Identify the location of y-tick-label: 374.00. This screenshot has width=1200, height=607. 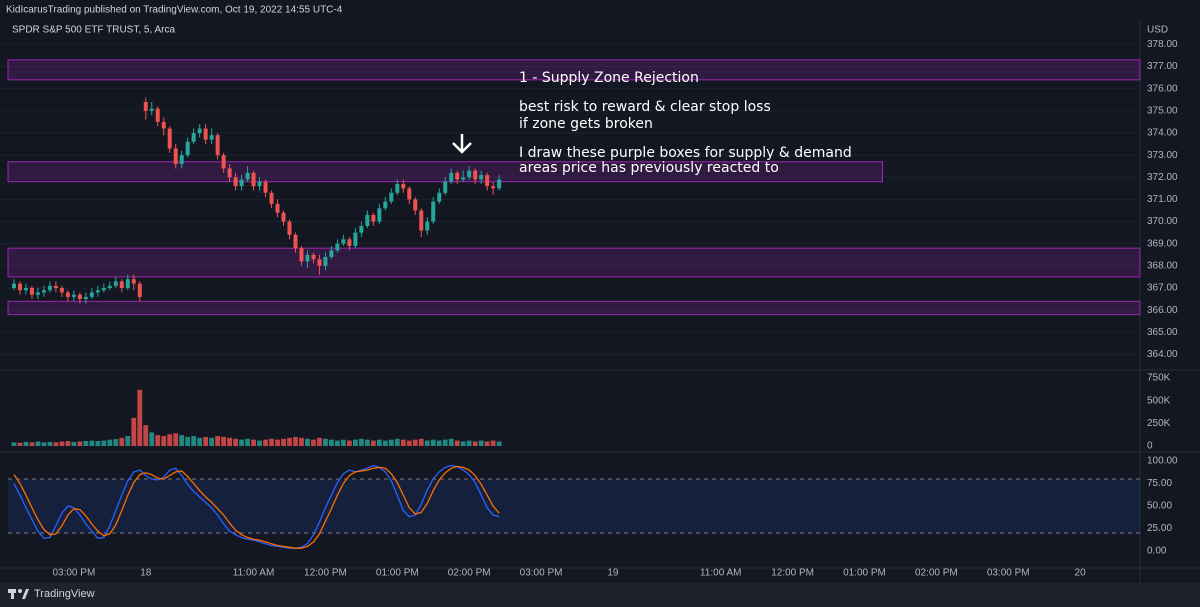
(1162, 133).